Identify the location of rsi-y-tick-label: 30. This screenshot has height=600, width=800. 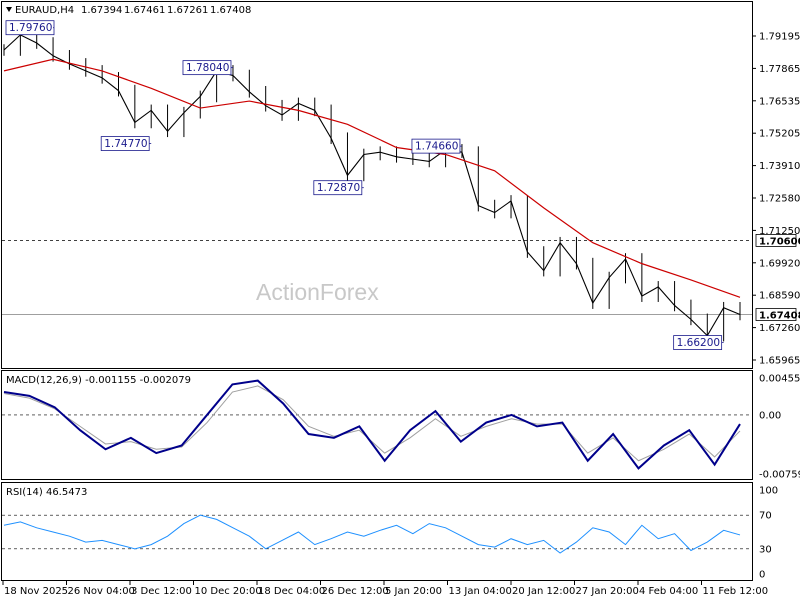
(765, 549).